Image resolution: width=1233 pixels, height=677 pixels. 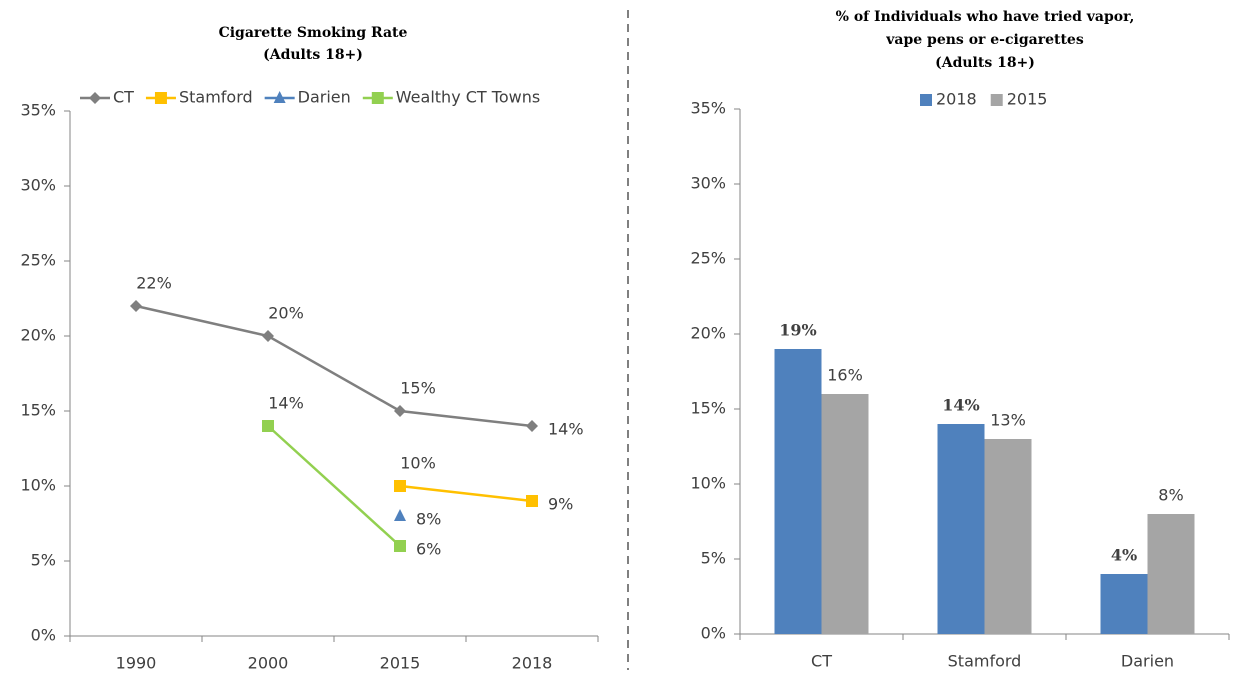 What do you see at coordinates (123, 97) in the screenshot?
I see `legend-label: CT` at bounding box center [123, 97].